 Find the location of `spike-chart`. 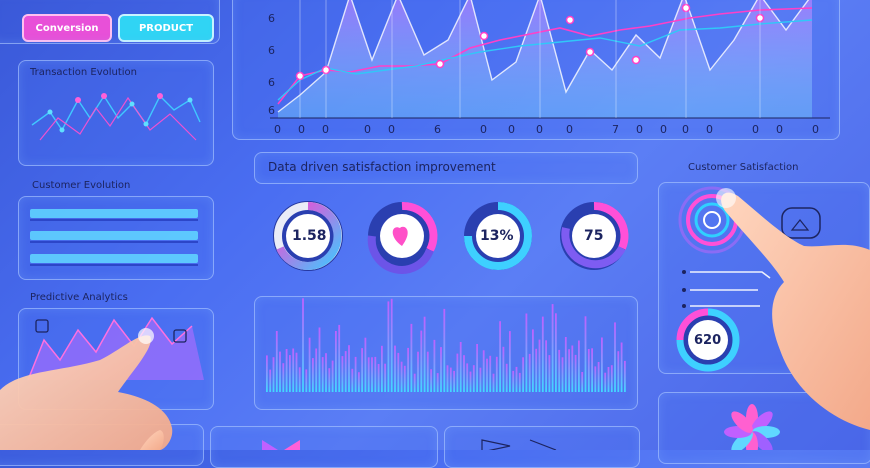

spike-chart is located at coordinates (446, 345).